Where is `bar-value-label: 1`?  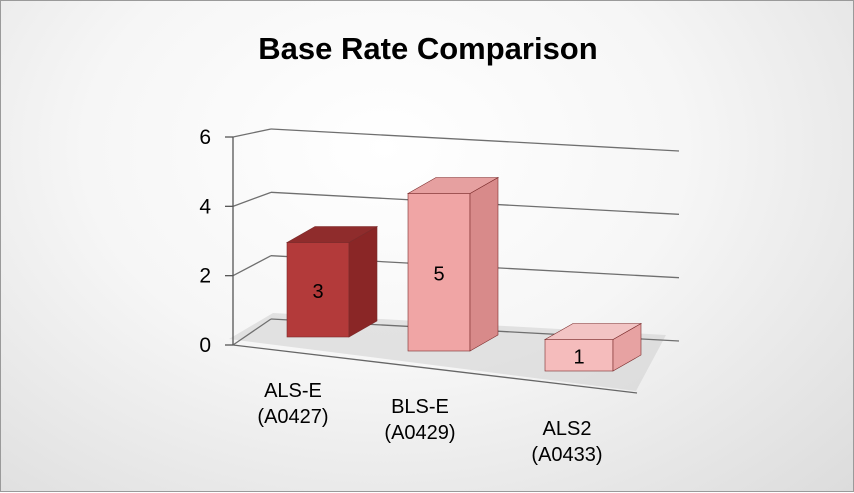
bar-value-label: 1 is located at coordinates (578, 357).